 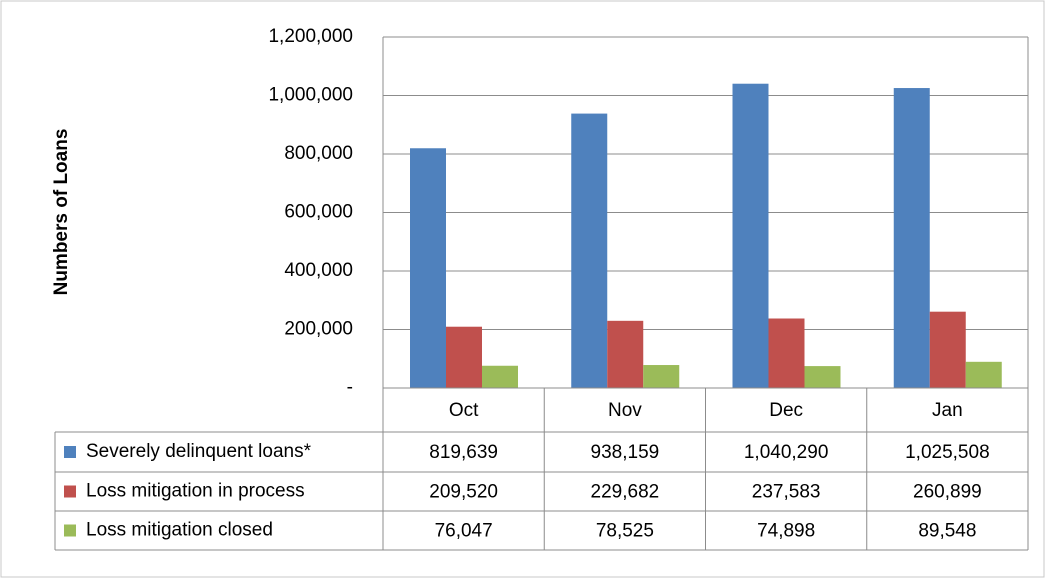 I want to click on y-tick-label: 400,000, so click(x=318, y=270).